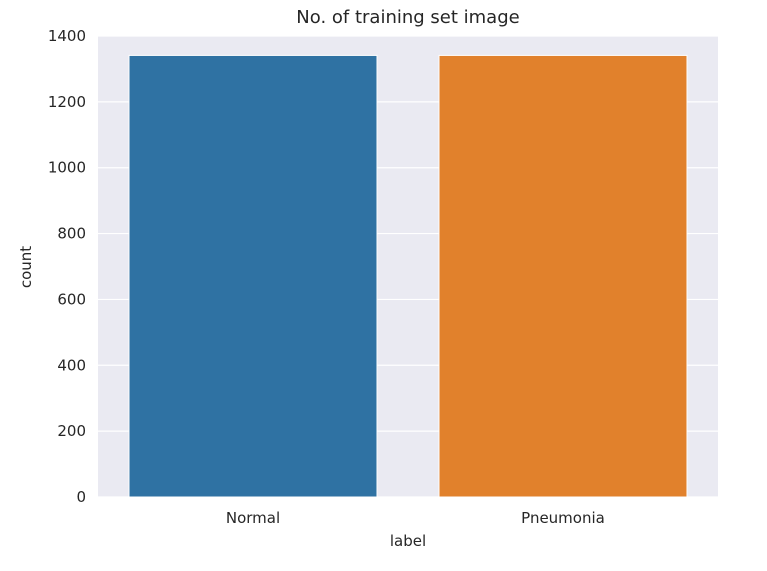 This screenshot has width=767, height=571. I want to click on y-tick-label: 0, so click(81, 497).